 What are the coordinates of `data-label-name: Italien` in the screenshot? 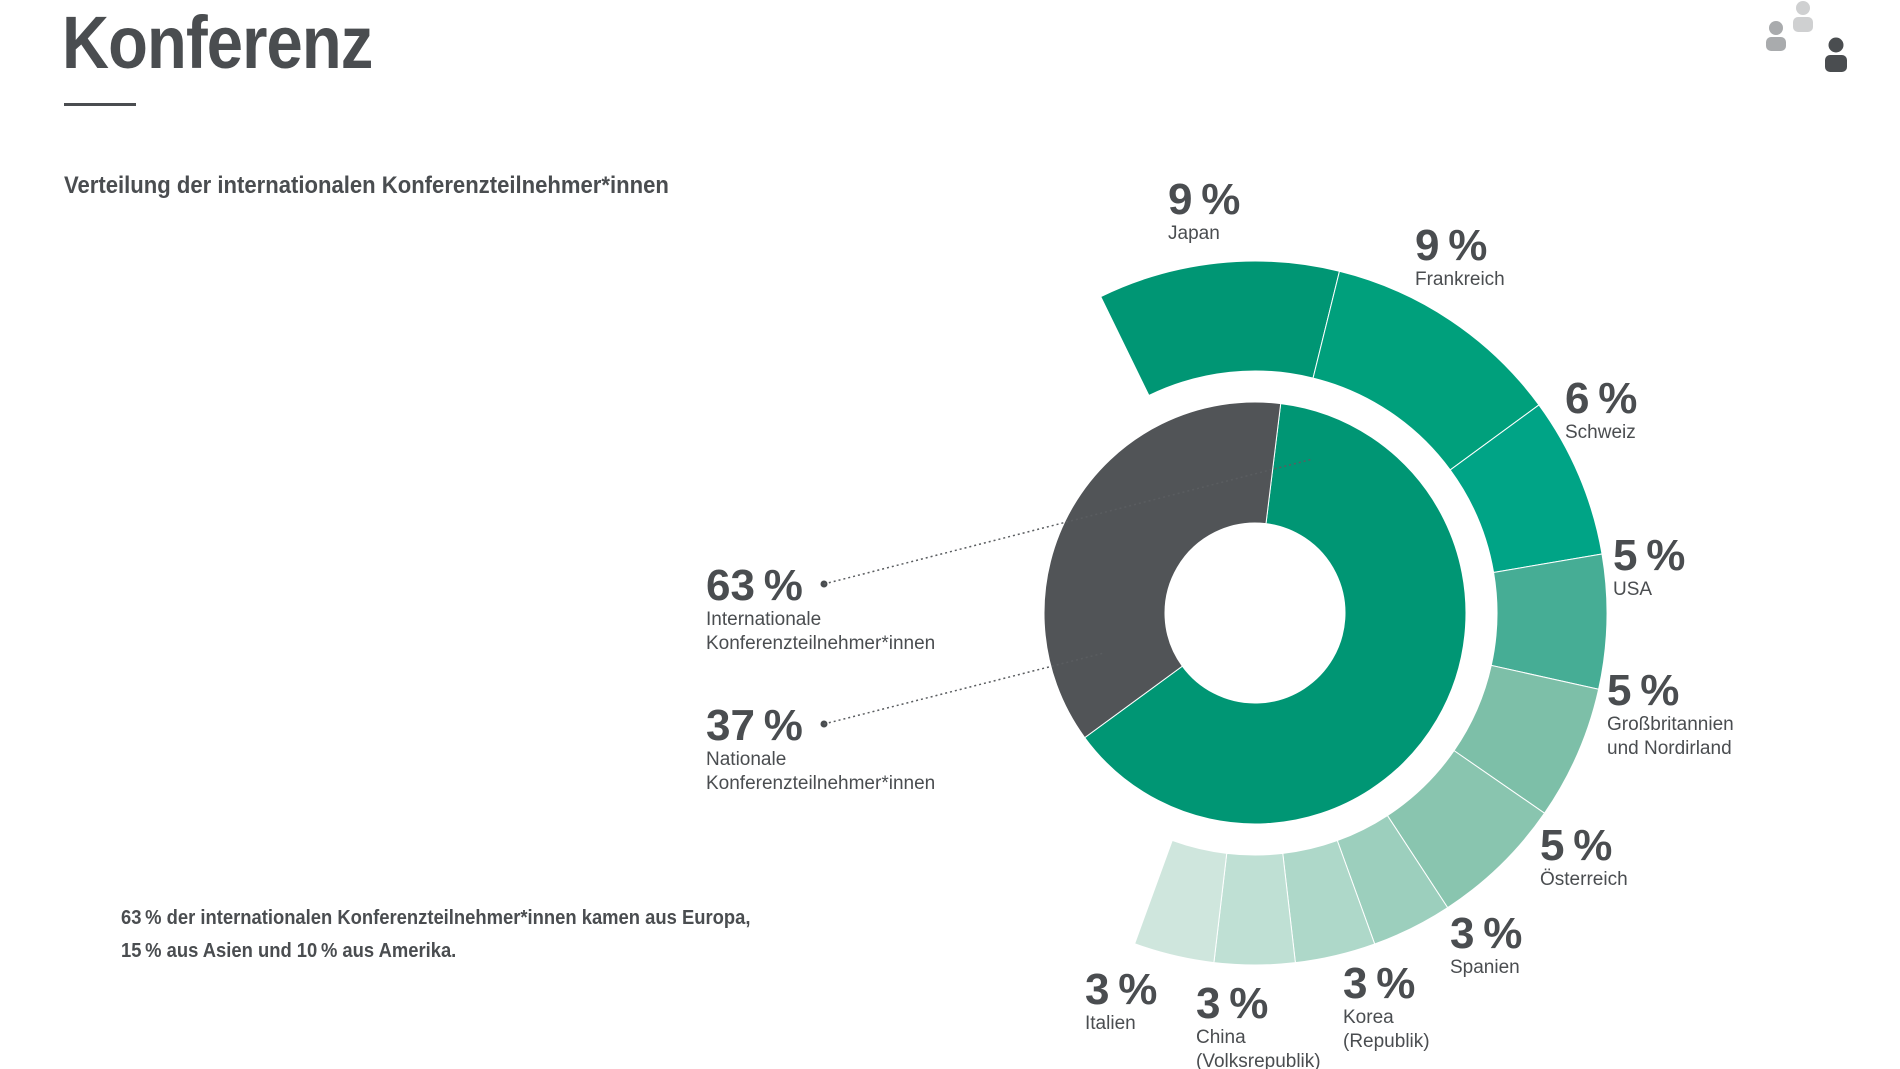 It's located at (1110, 1023).